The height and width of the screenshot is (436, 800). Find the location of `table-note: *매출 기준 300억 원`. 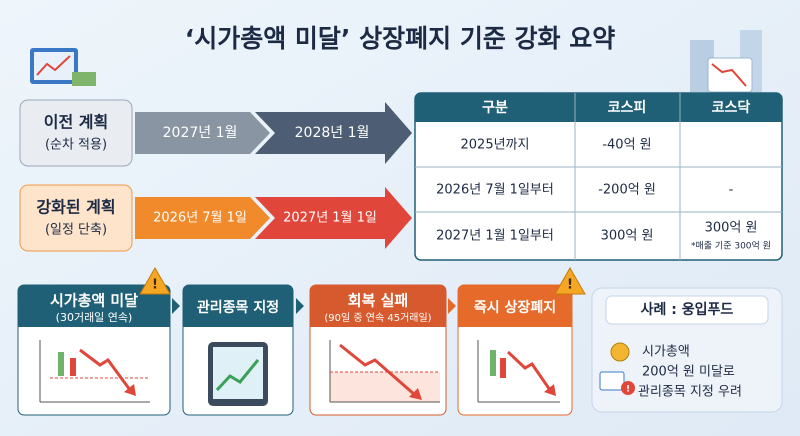

table-note: *매출 기준 300억 원 is located at coordinates (731, 246).